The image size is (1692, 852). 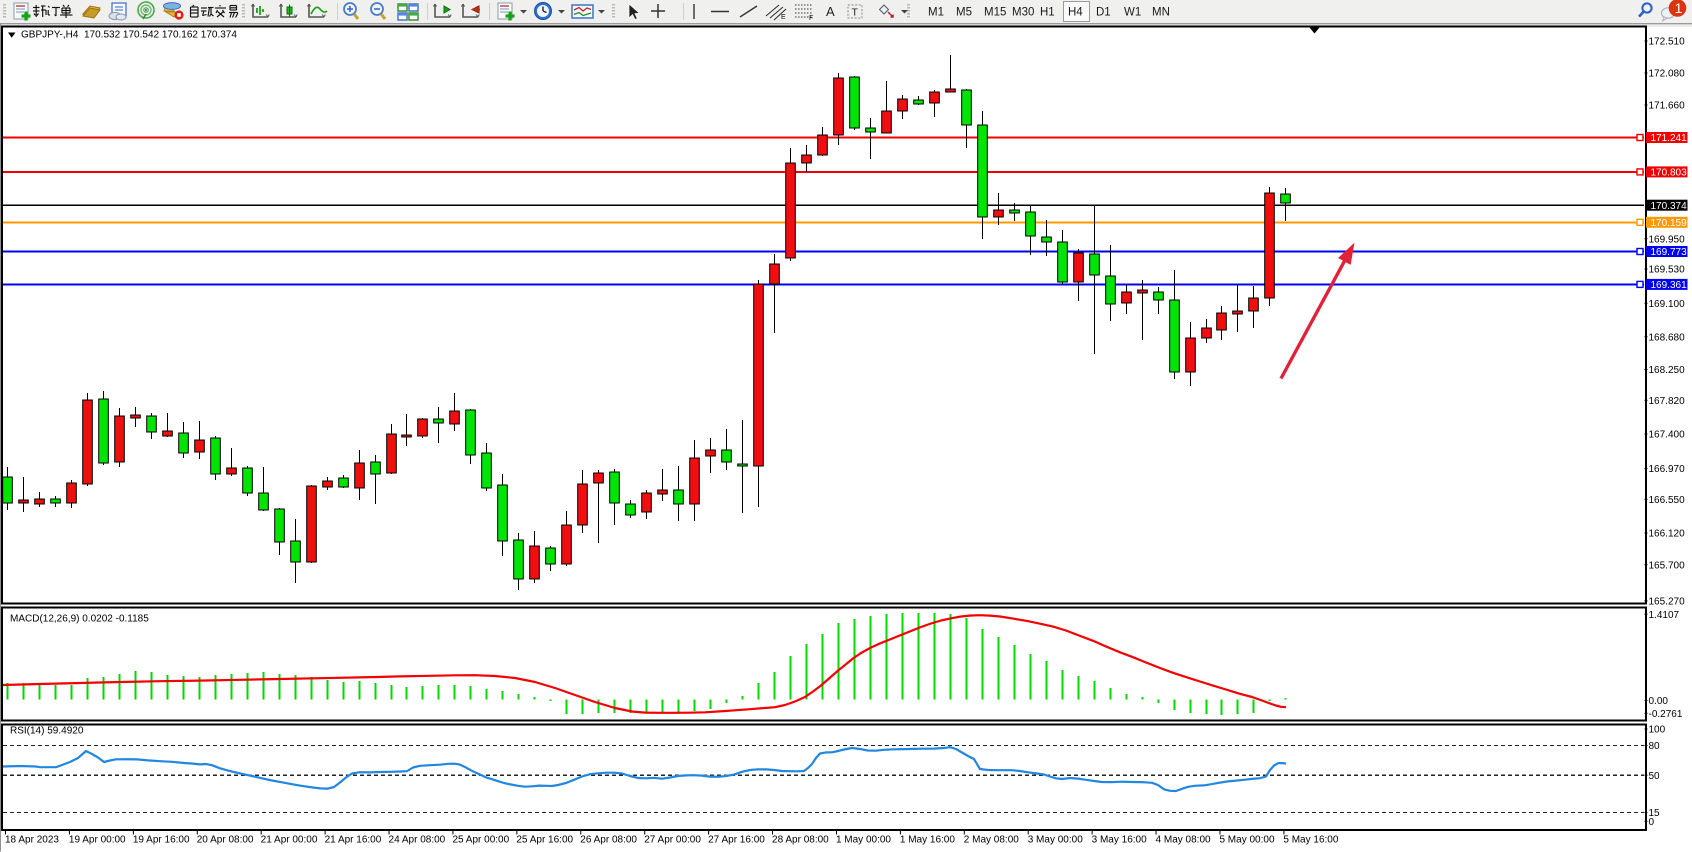 What do you see at coordinates (480, 840) in the screenshot?
I see `svg-text: 25 Apr 00:00` at bounding box center [480, 840].